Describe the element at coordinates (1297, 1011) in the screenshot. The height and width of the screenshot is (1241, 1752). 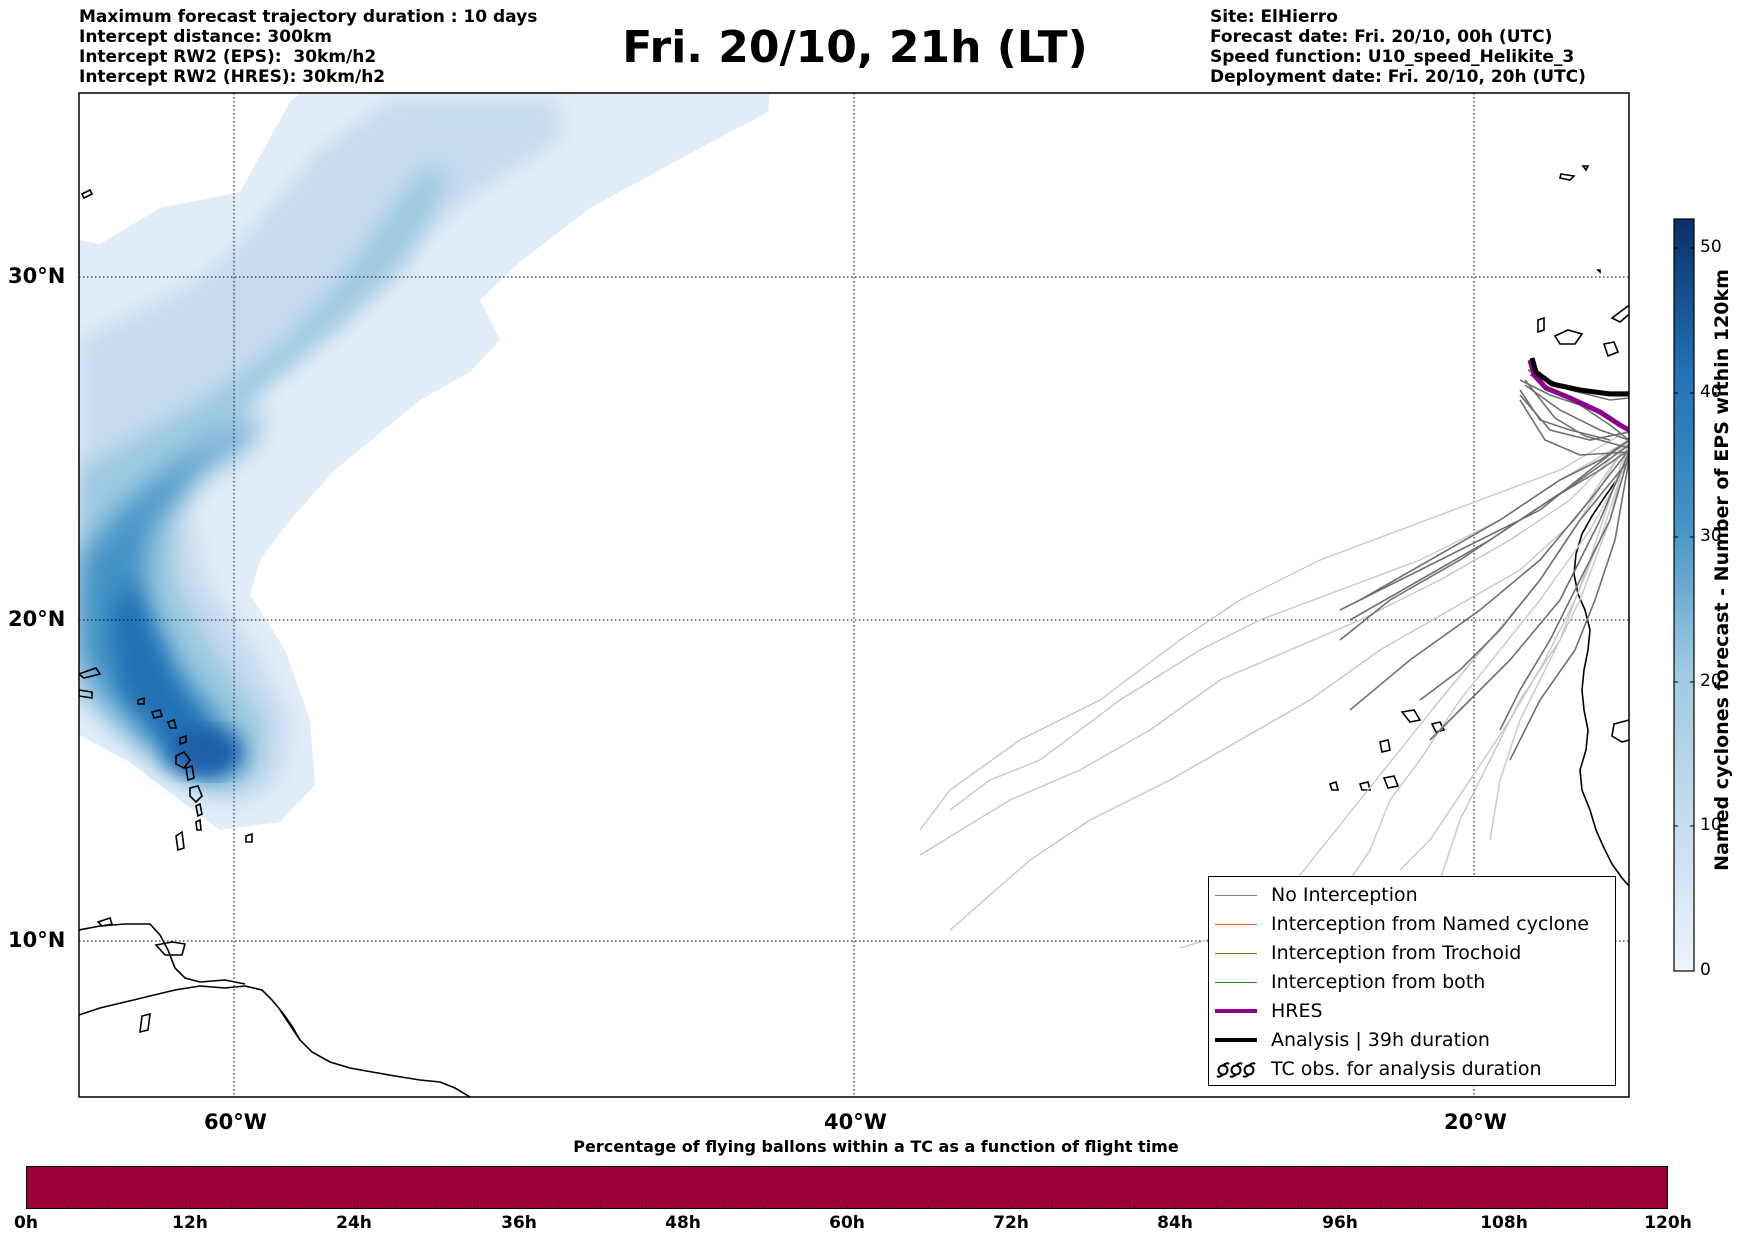
I see `legend-label: HRES` at that location.